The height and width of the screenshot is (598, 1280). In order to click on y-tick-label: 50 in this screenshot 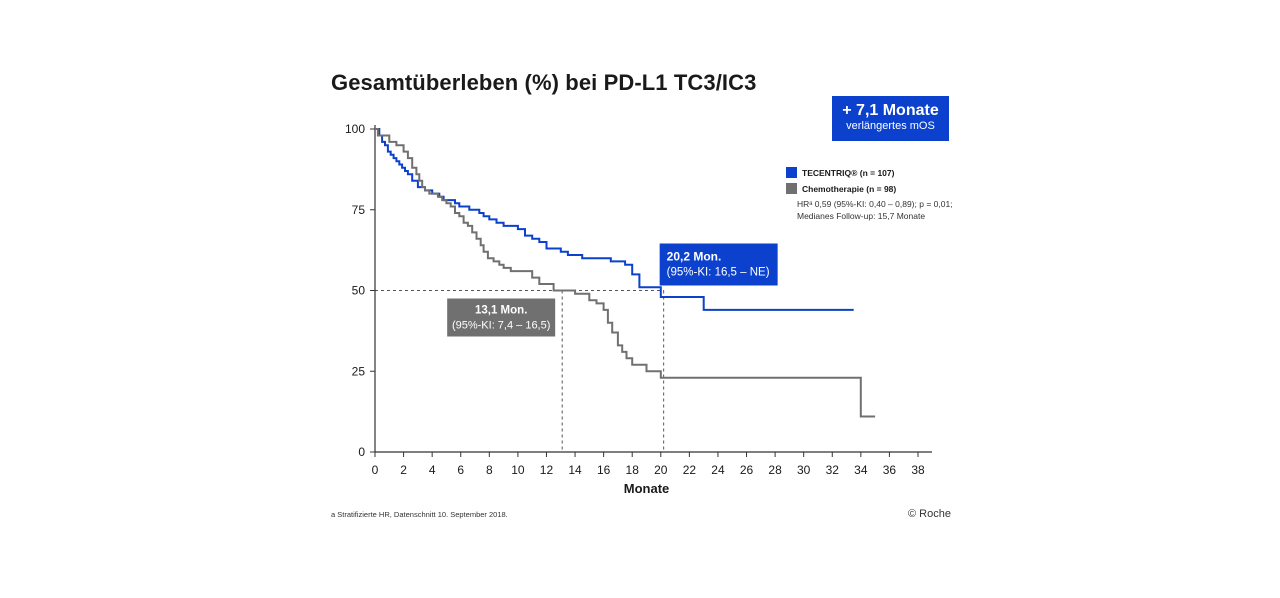, I will do `click(359, 291)`.